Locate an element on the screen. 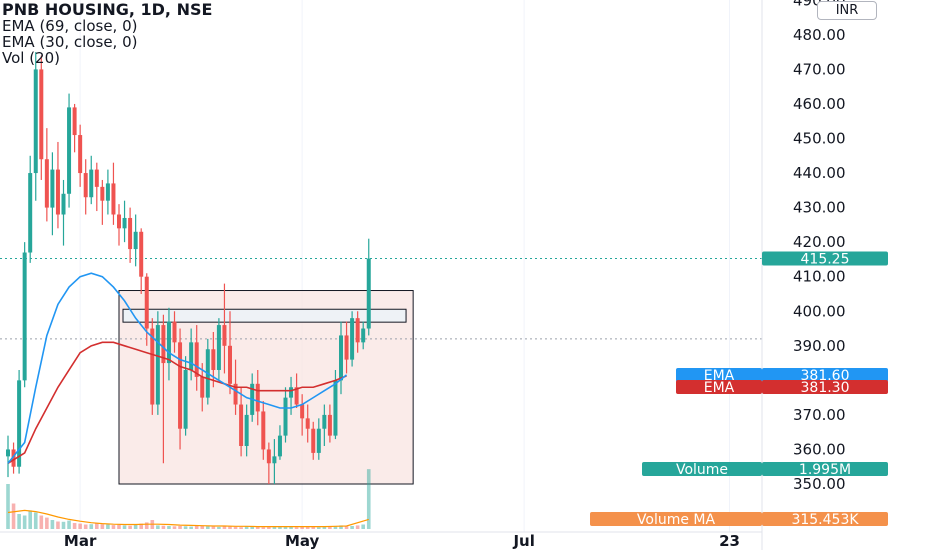 The image size is (932, 550). ema69-legend: EMA (69, close, 0) is located at coordinates (70, 26).